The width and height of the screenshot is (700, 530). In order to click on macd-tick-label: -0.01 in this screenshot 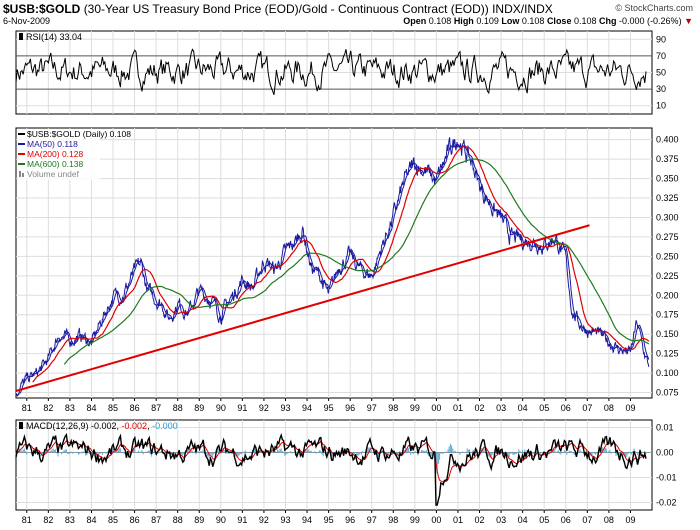, I will do `click(666, 478)`.